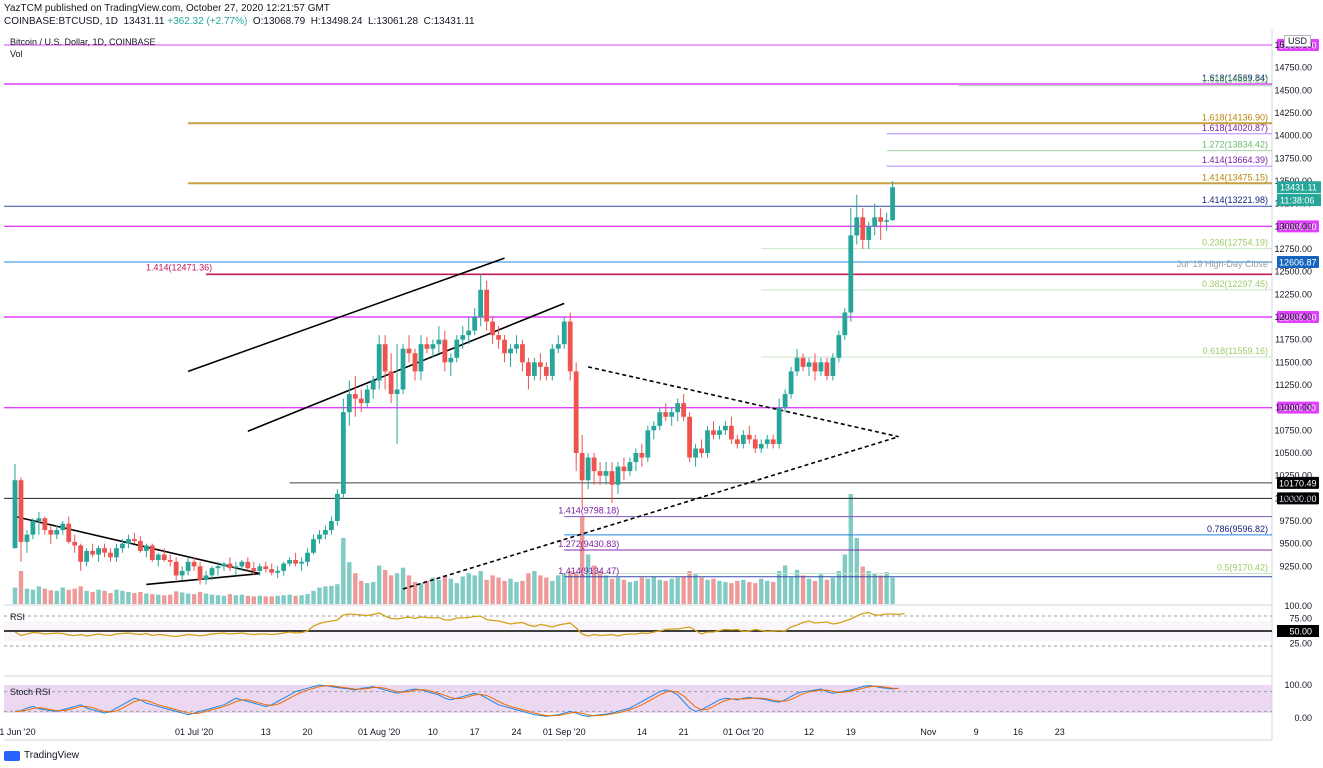 The height and width of the screenshot is (768, 1323). Describe the element at coordinates (456, 701) in the screenshot. I see `stoch-d-line` at that location.